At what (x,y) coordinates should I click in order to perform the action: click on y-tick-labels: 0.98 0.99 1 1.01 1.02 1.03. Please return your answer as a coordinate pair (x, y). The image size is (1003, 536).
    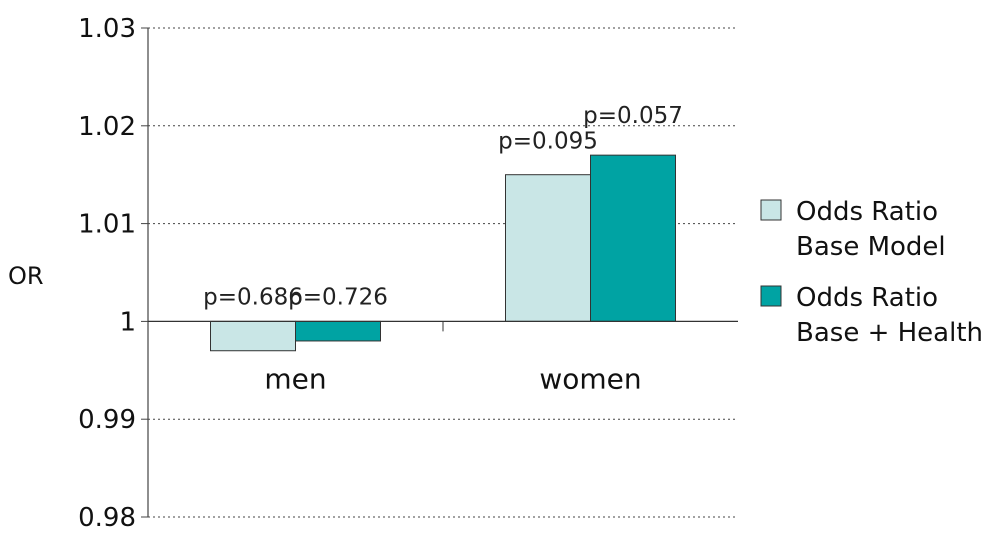
    Looking at the image, I should click on (107, 273).